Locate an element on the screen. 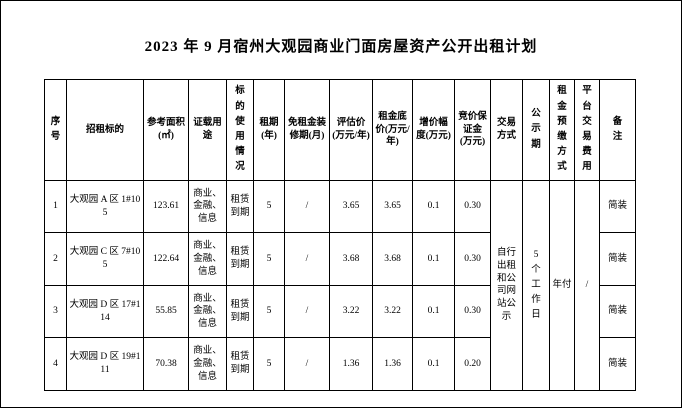  cell-base: 1.36 is located at coordinates (392, 364).